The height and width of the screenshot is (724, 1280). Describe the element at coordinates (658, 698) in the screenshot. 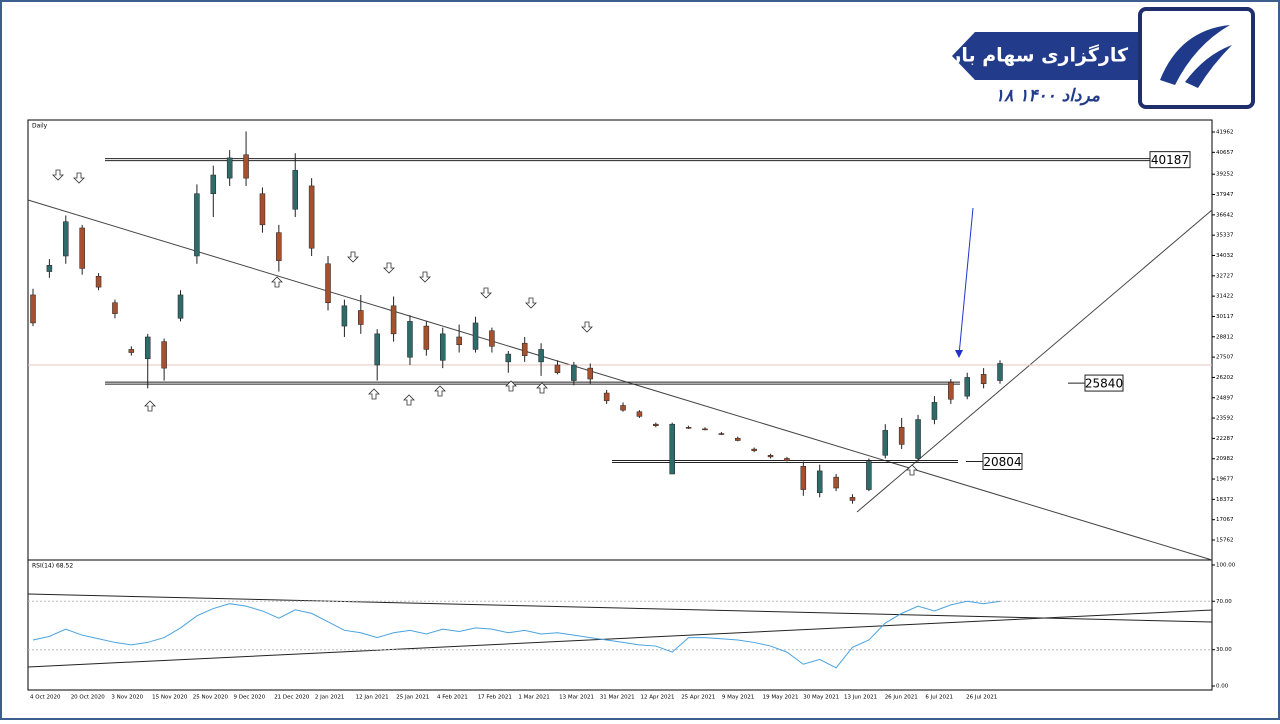

I see `x-tick-label: 12 Apr 2021` at that location.